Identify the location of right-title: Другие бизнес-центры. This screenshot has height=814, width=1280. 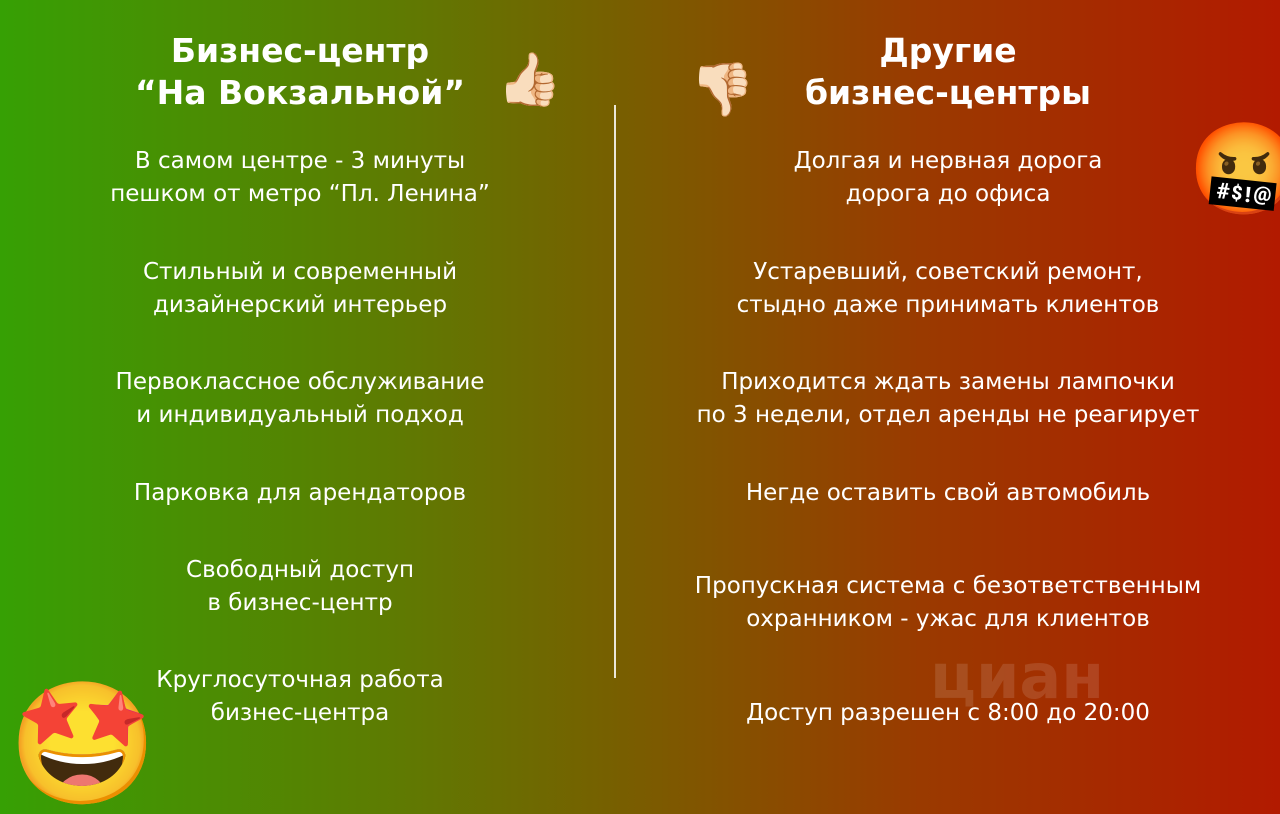
(948, 72).